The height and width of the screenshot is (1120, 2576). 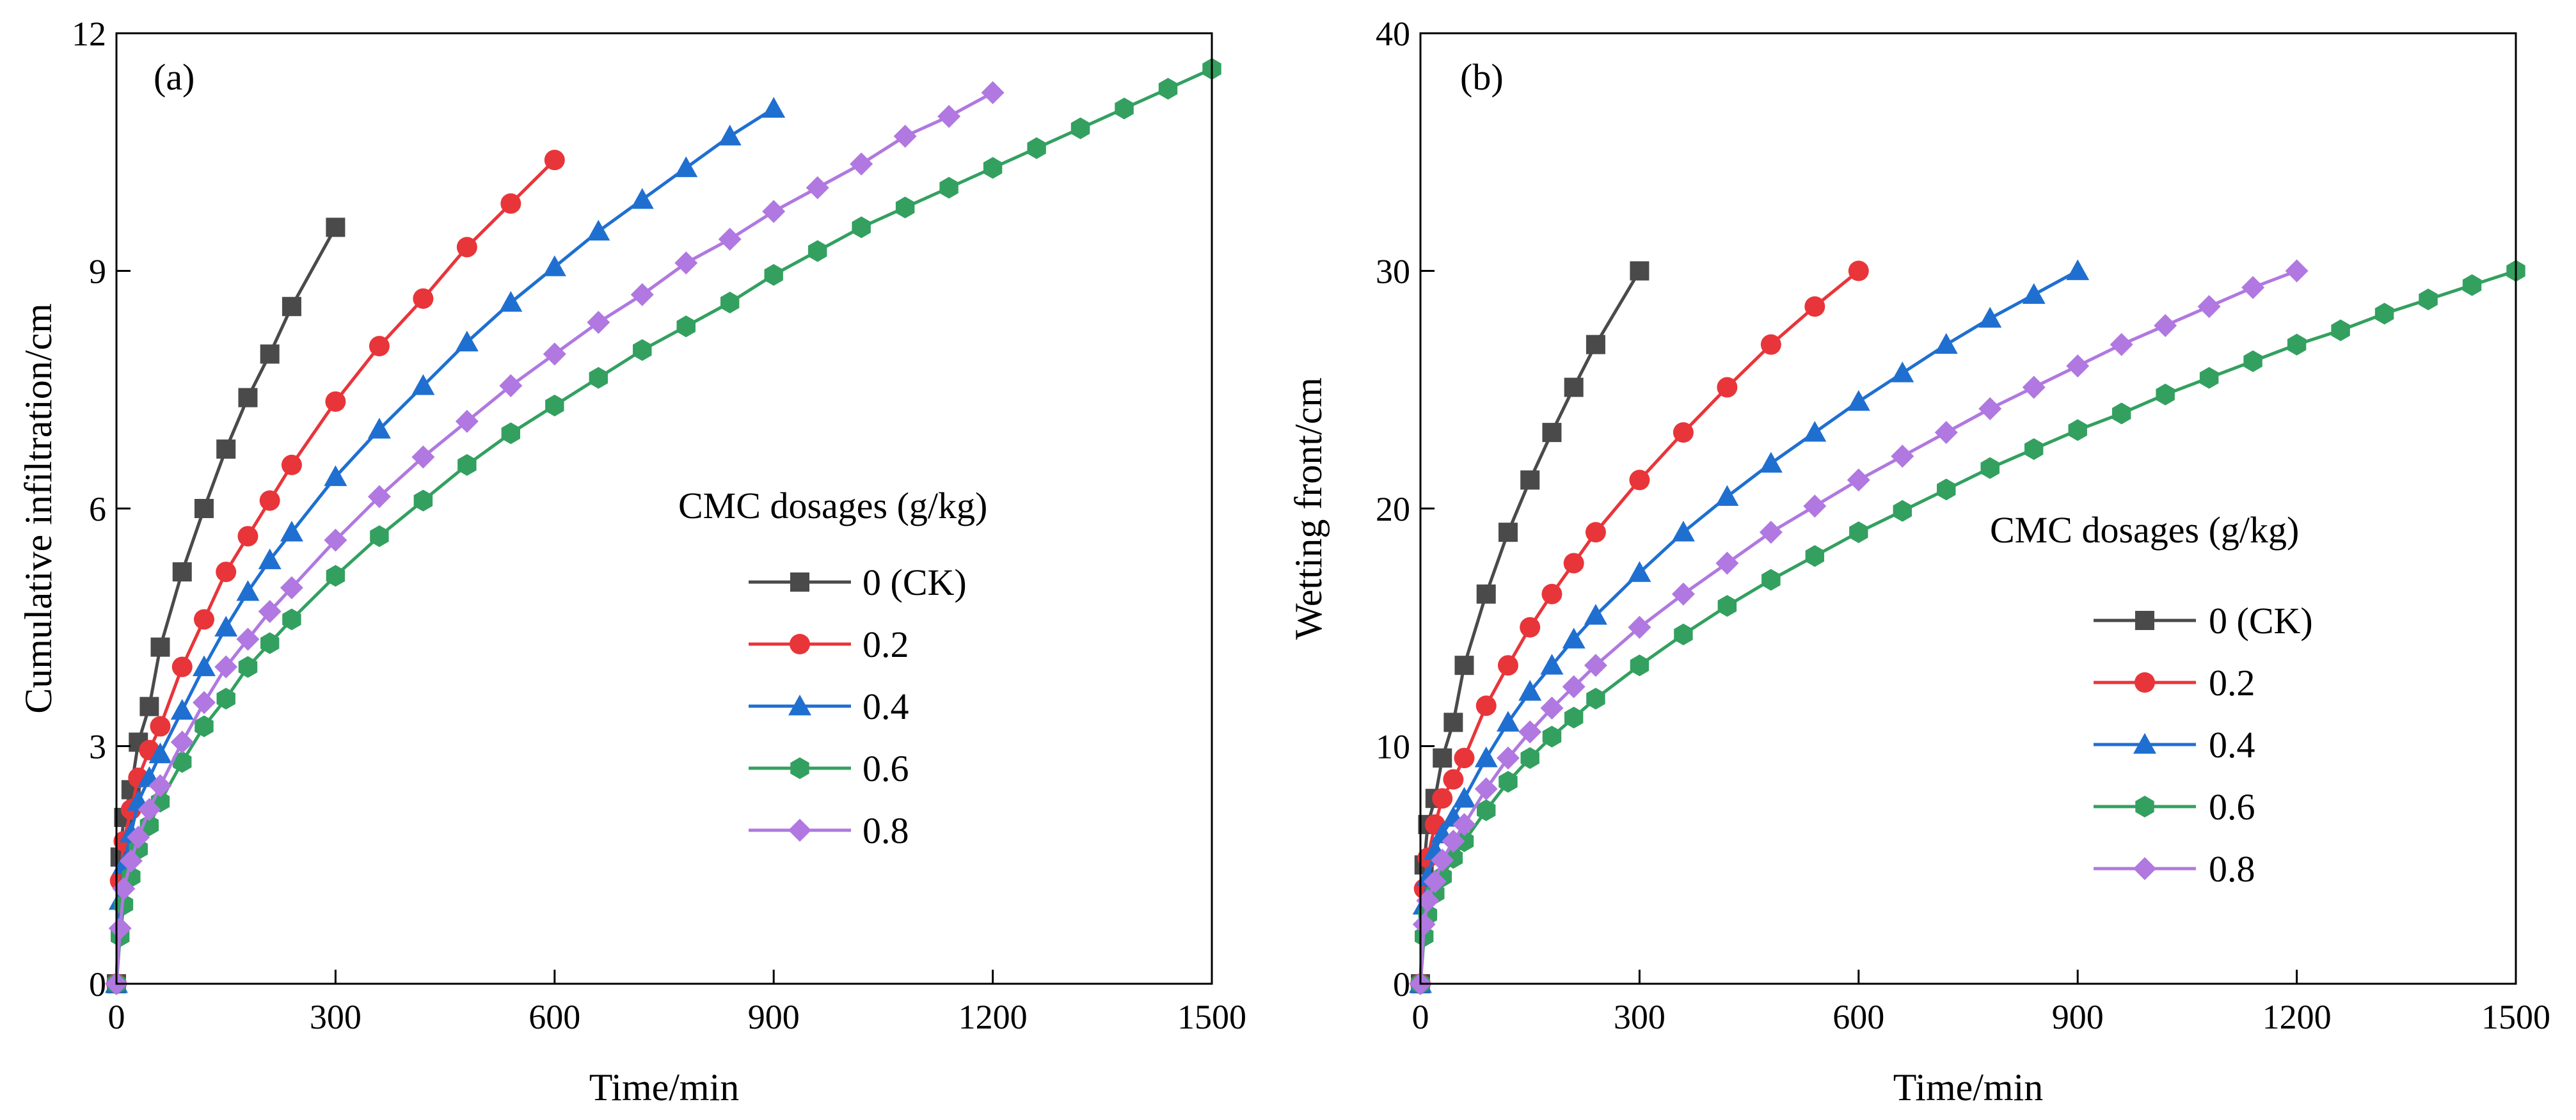 I want to click on panel-b-x-tick-label: 600, so click(x=1859, y=1017).